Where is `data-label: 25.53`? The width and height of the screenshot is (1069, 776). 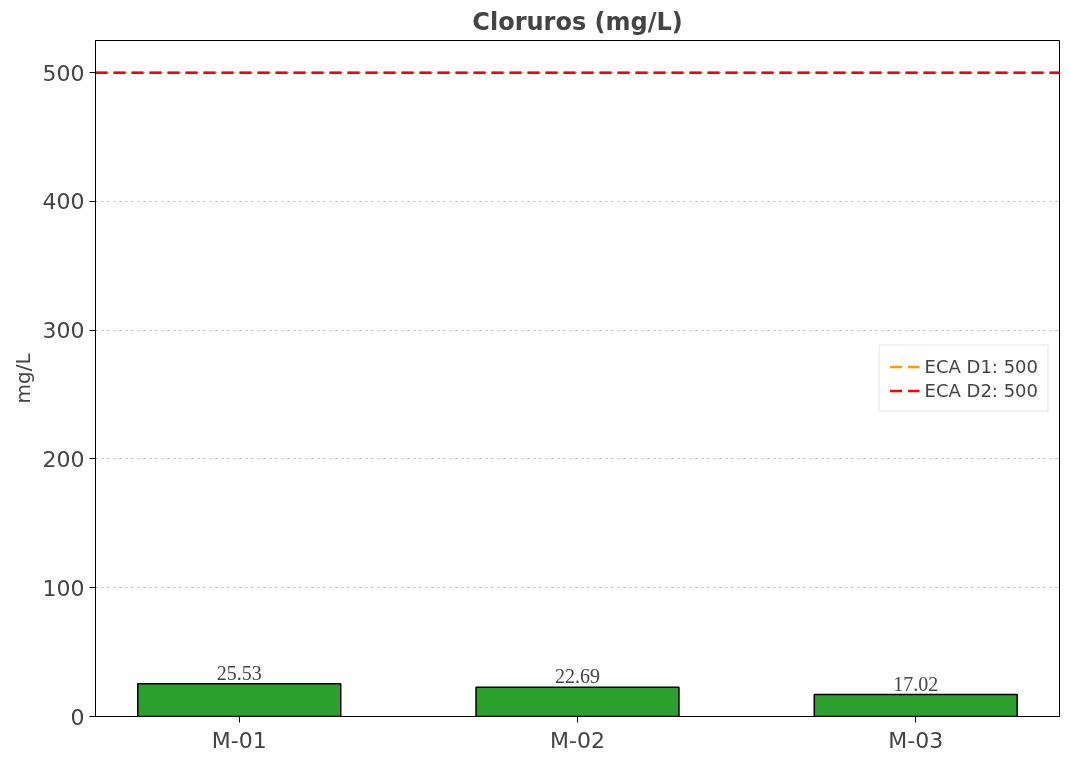
data-label: 25.53 is located at coordinates (239, 672).